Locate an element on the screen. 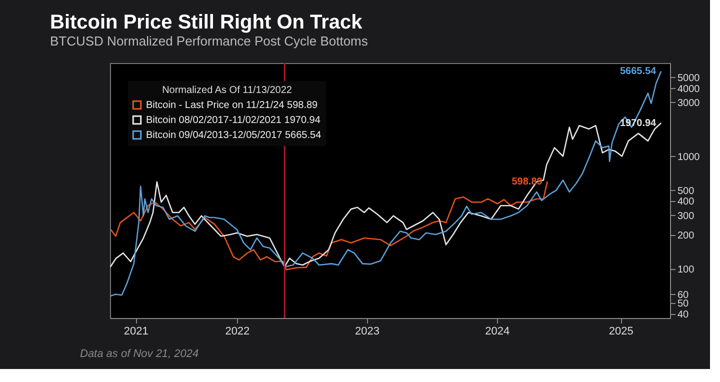  y-tick-label: 4000 is located at coordinates (689, 89).